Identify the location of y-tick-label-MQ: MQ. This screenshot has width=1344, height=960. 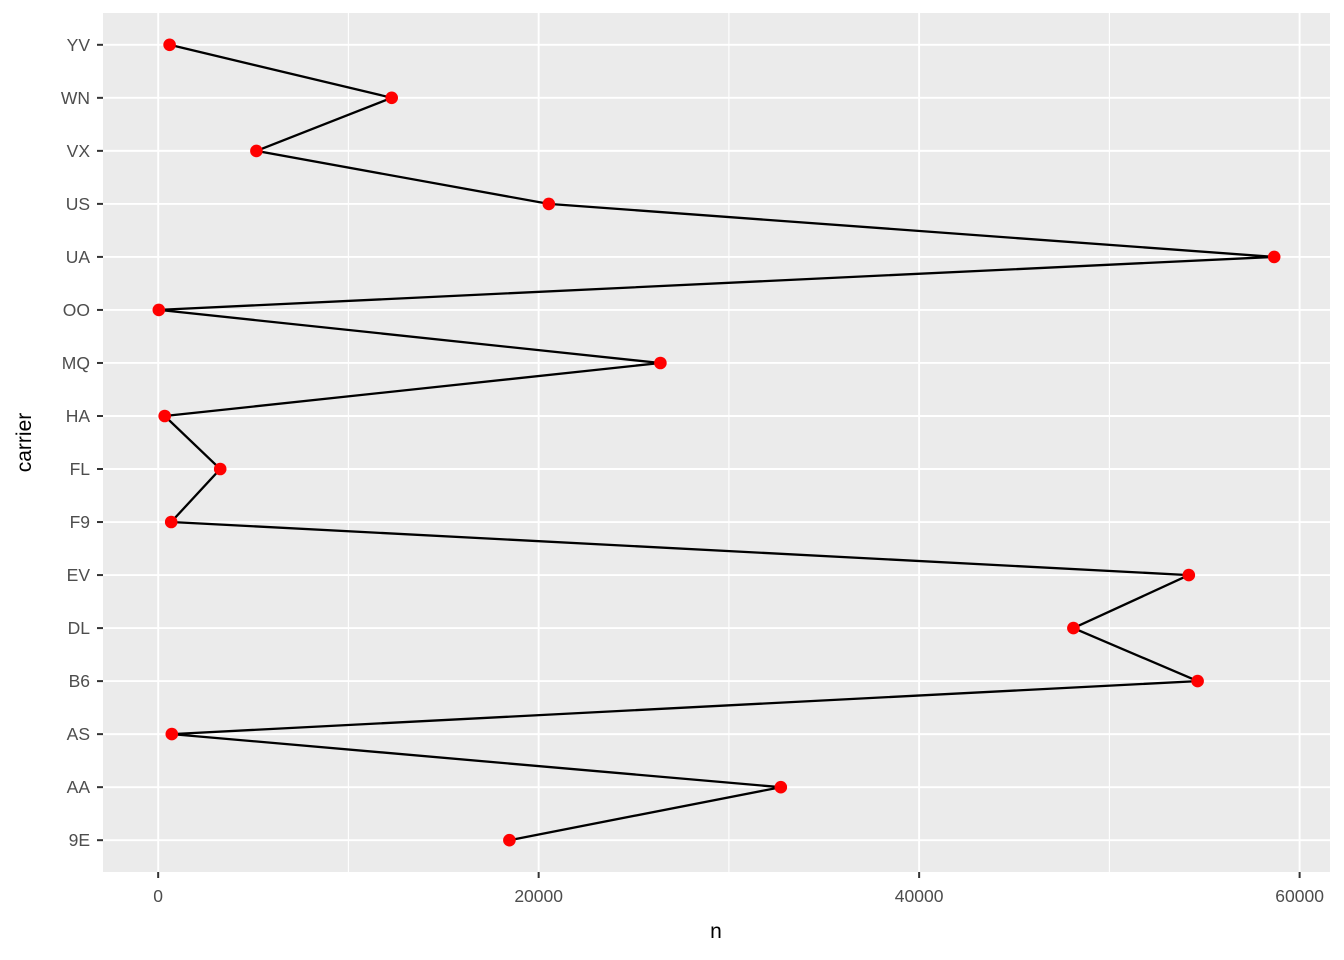
(76, 363).